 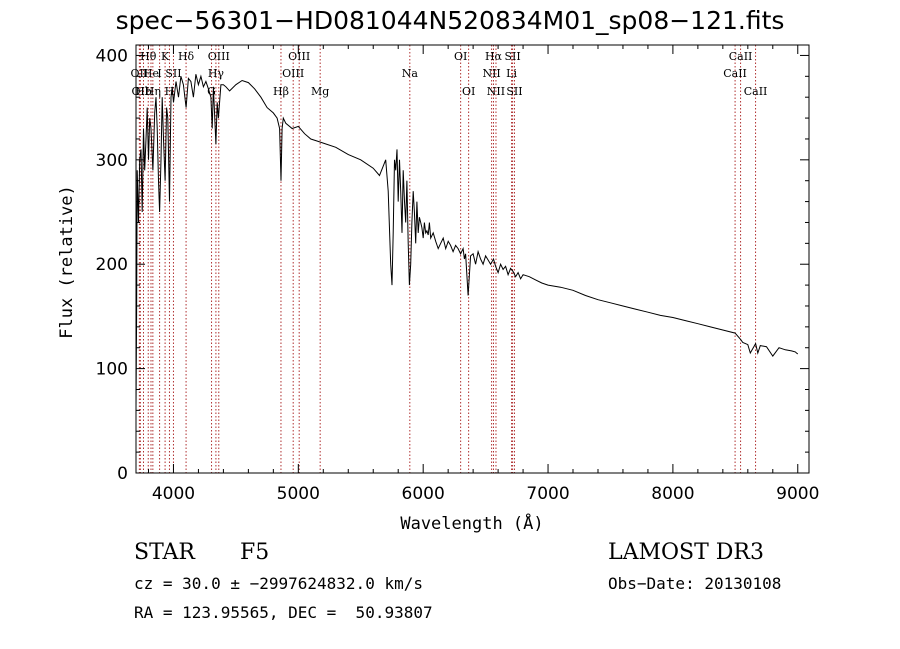 I want to click on survey-name: LAMOST DR3, so click(x=686, y=552).